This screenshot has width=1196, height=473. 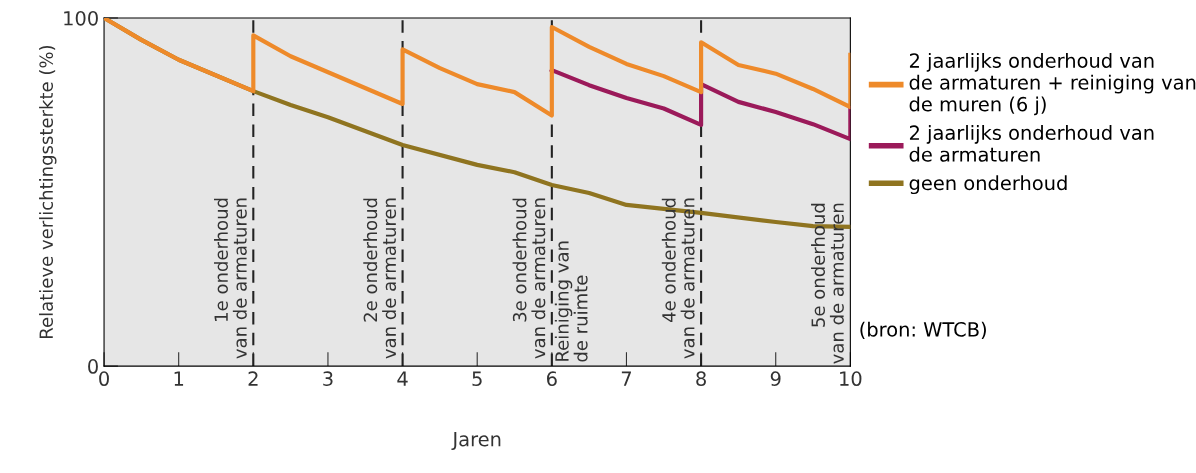 What do you see at coordinates (477, 379) in the screenshot?
I see `x-tick-label: 5` at bounding box center [477, 379].